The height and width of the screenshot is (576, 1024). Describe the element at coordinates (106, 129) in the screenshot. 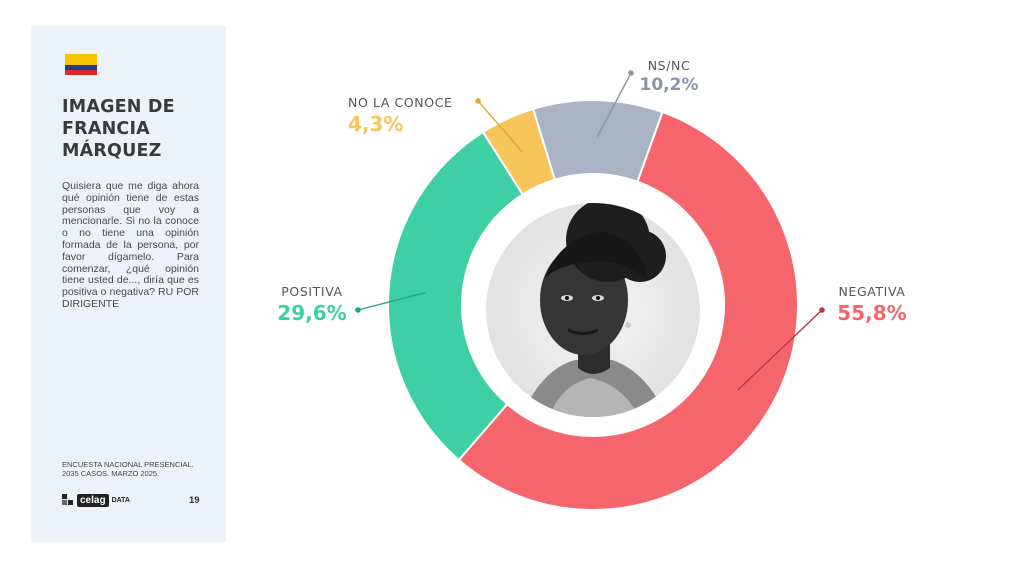

I see `title-line-2: FRANCIA` at that location.